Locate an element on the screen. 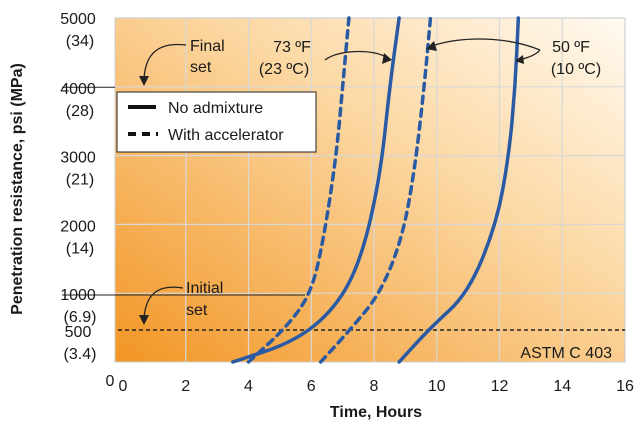 Image resolution: width=642 pixels, height=431 pixels. x-tick-8: 8 is located at coordinates (374, 386).